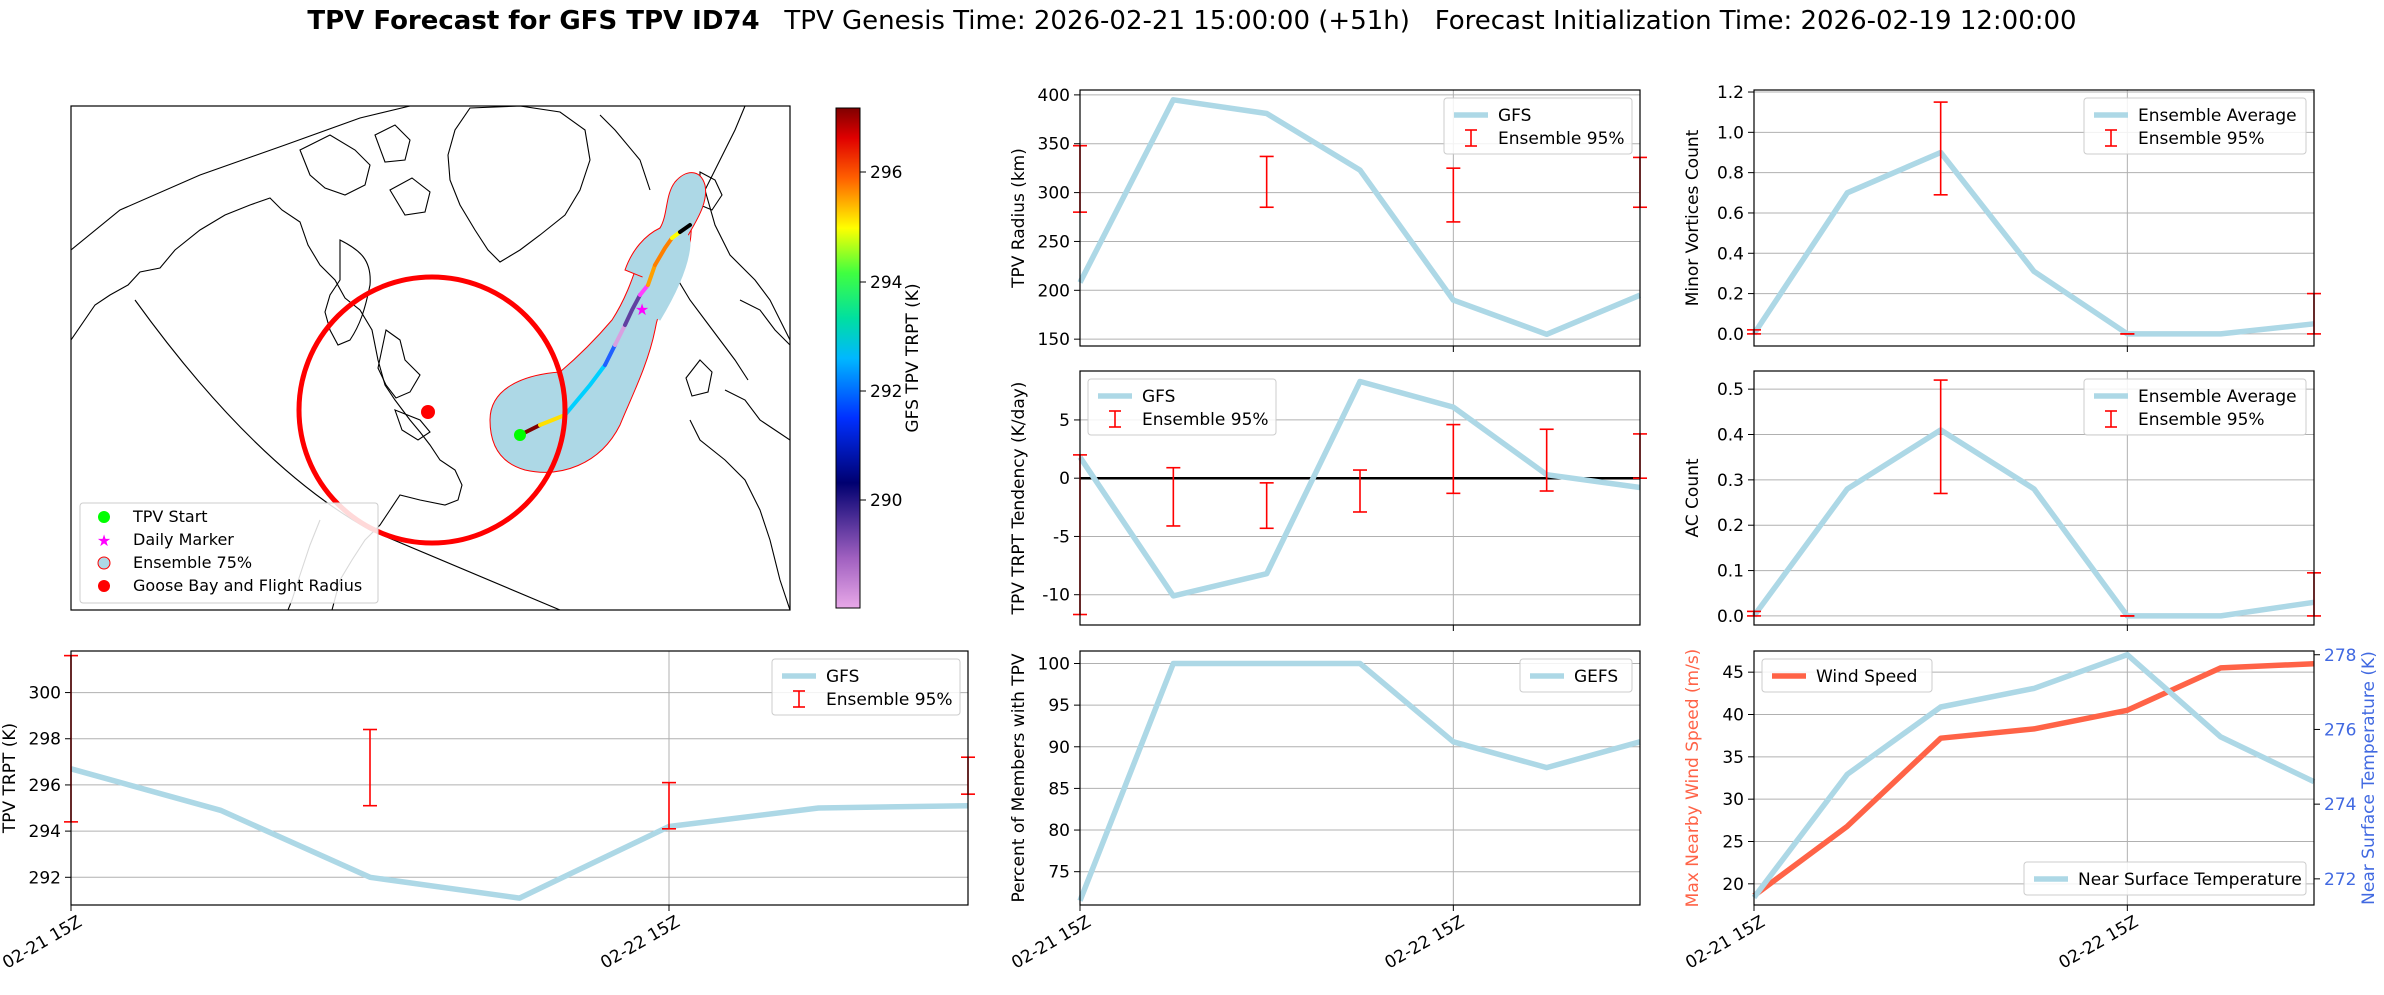 Image resolution: width=2384 pixels, height=995 pixels. I want to click on y-tick-label: 5, so click(1064, 421).